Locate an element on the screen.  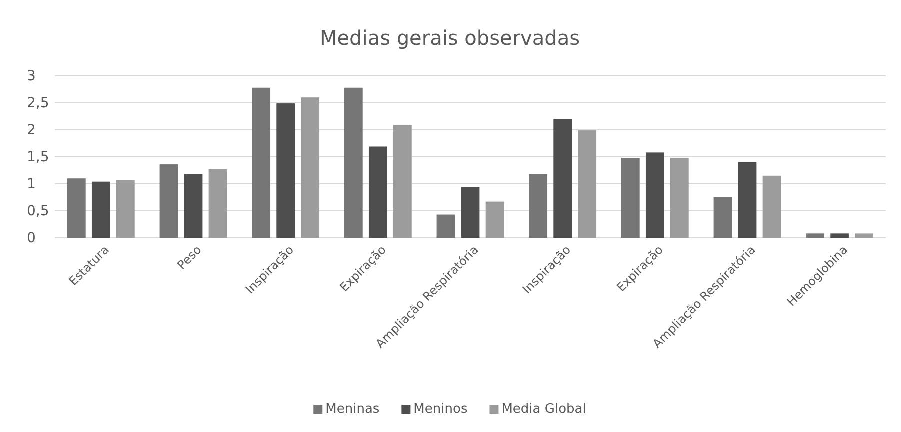
y-tick-label: 1,5 is located at coordinates (38, 157).